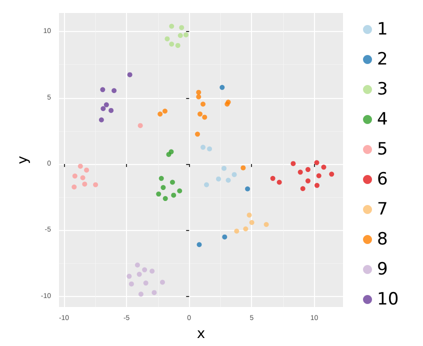  Describe the element at coordinates (382, 240) in the screenshot. I see `legend-label: 8` at that location.